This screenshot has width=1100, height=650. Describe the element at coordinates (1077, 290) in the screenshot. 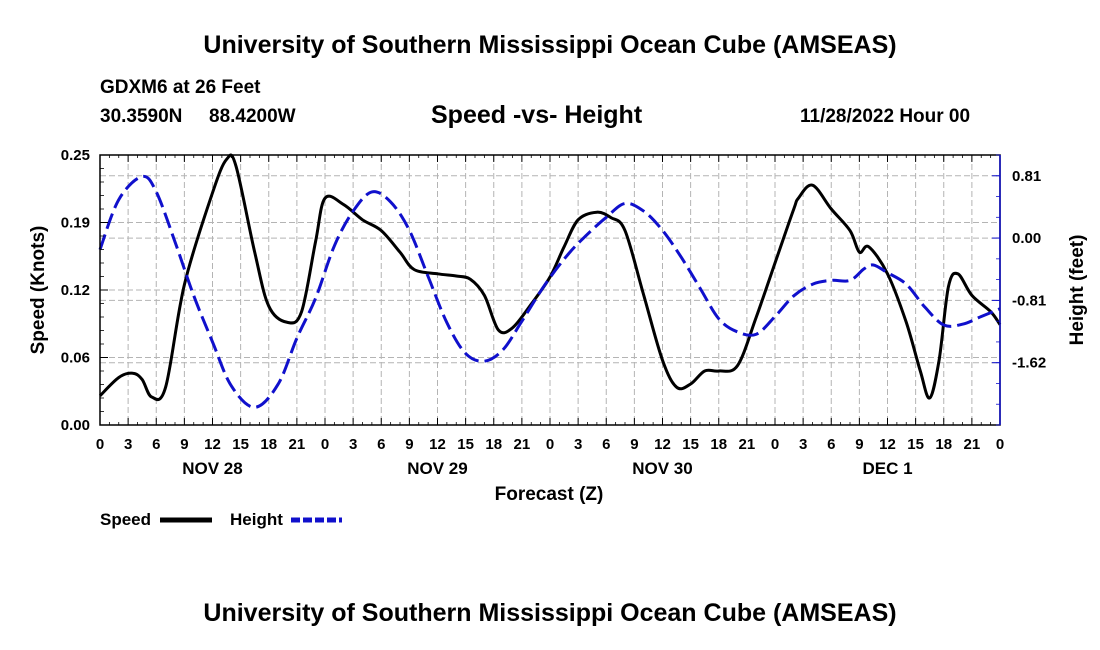

I see `y2-axis-label: Height (feet)` at that location.